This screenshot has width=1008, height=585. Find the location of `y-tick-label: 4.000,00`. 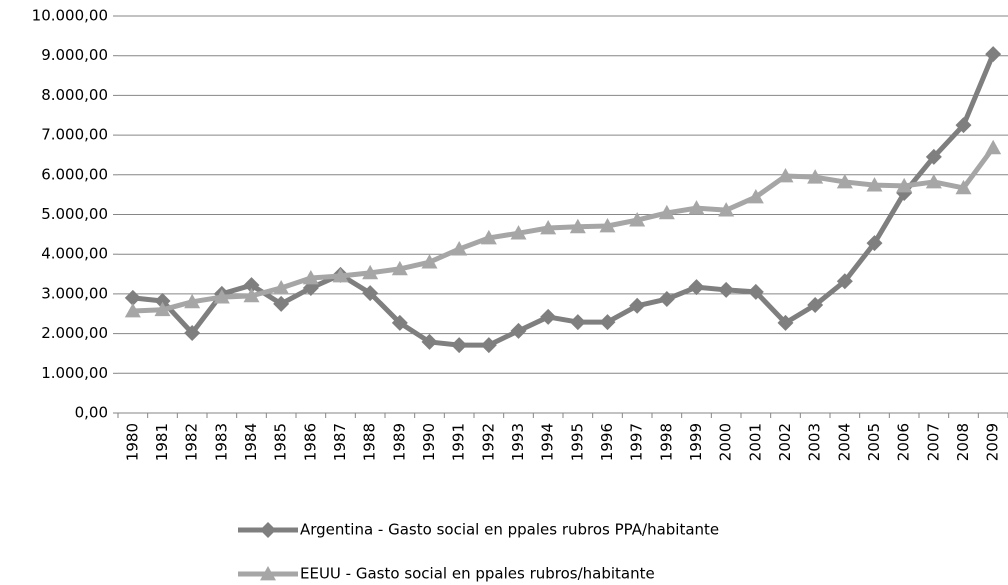

y-tick-label: 4.000,00 is located at coordinates (74, 254).